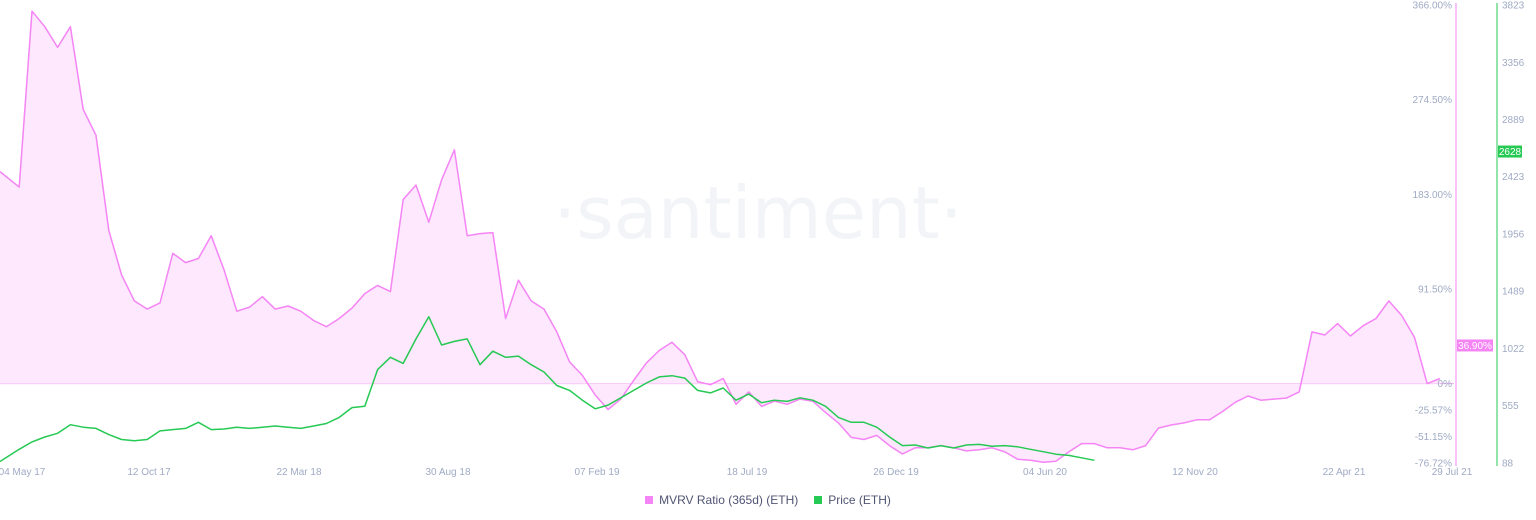 The height and width of the screenshot is (520, 1536). I want to click on x-axis-tick: 22 Apr 21, so click(1344, 472).